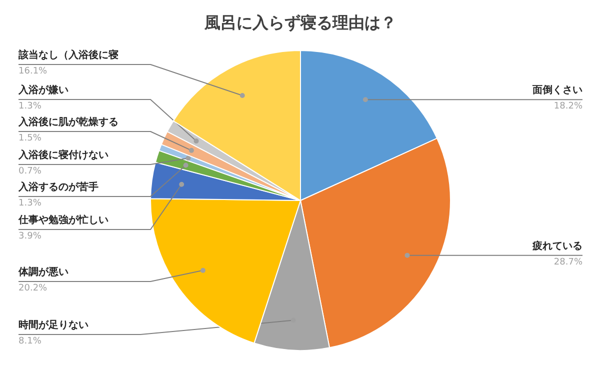 This screenshot has height=371, width=600. I want to click on data-label: 16.1%, so click(33, 71).